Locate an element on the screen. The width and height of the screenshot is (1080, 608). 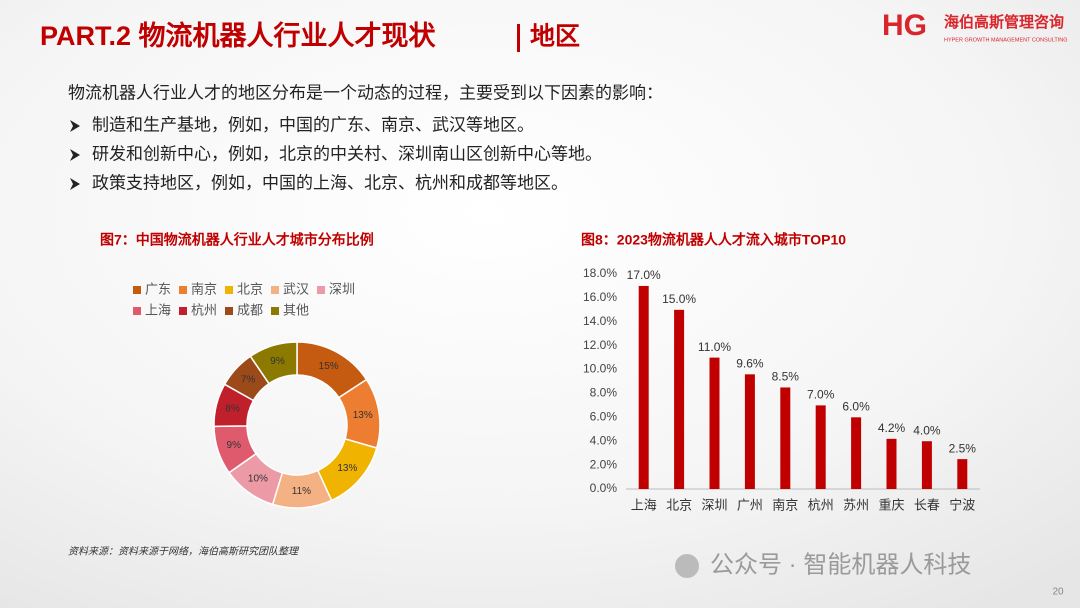
chart-title: 图7：中国物流机器人行业人才城市分布比例 is located at coordinates (237, 240).